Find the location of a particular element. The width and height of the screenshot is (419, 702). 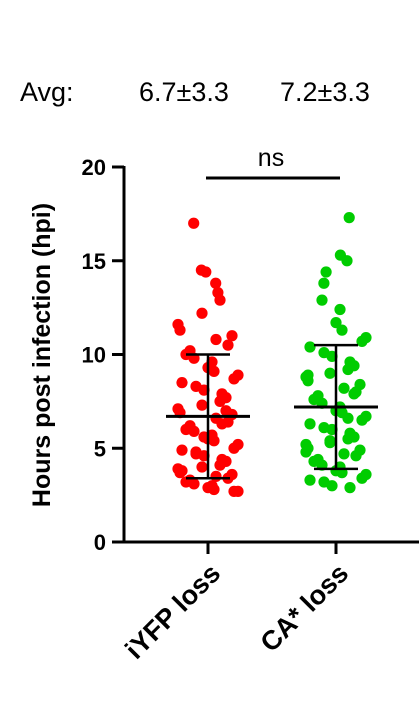

avg-label: Avg: is located at coordinates (47, 92).